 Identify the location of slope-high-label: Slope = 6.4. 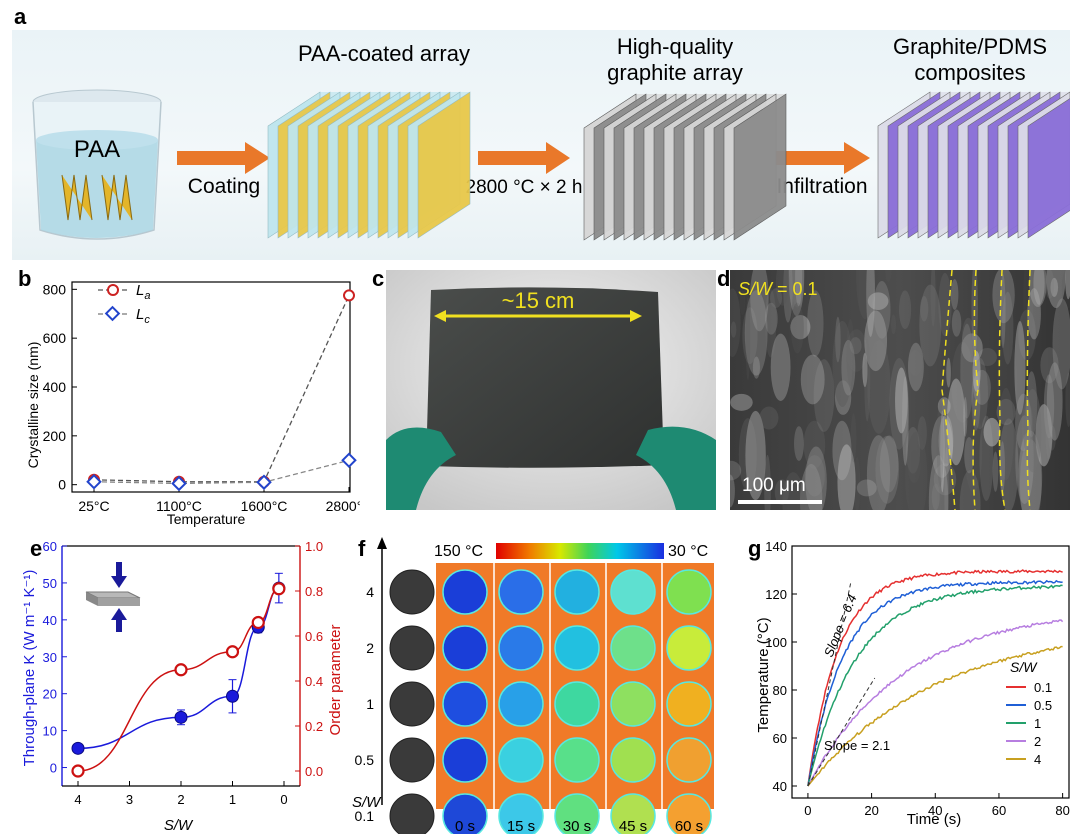
(840, 625).